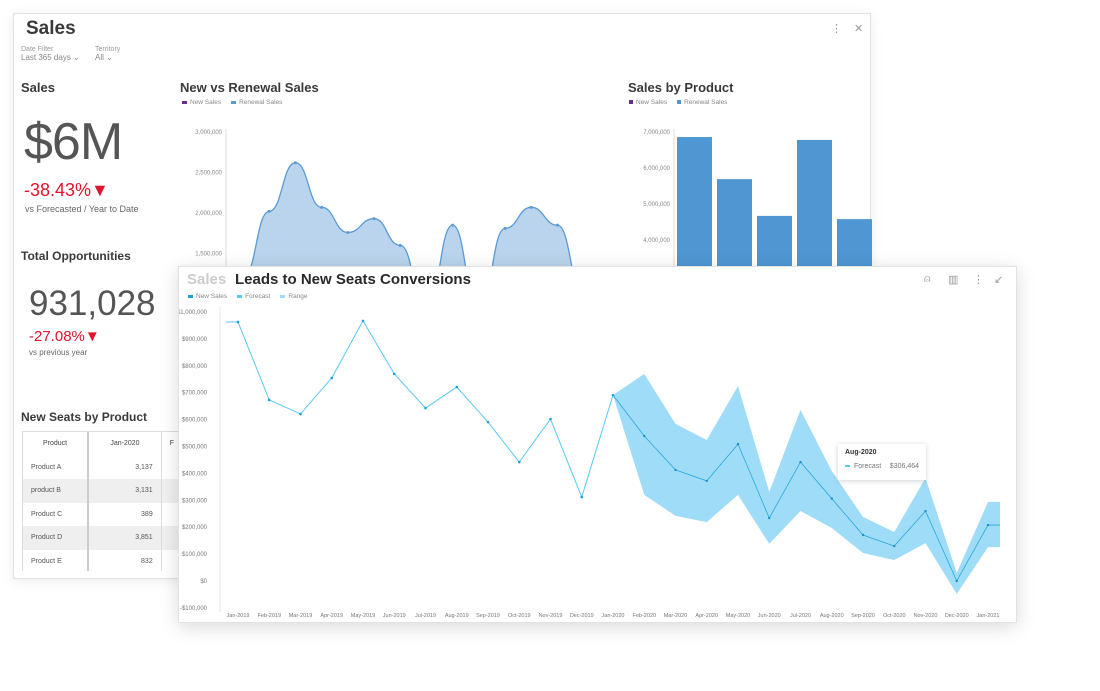 This screenshot has width=1100, height=691. I want to click on value-cell: 3,131, so click(125, 491).